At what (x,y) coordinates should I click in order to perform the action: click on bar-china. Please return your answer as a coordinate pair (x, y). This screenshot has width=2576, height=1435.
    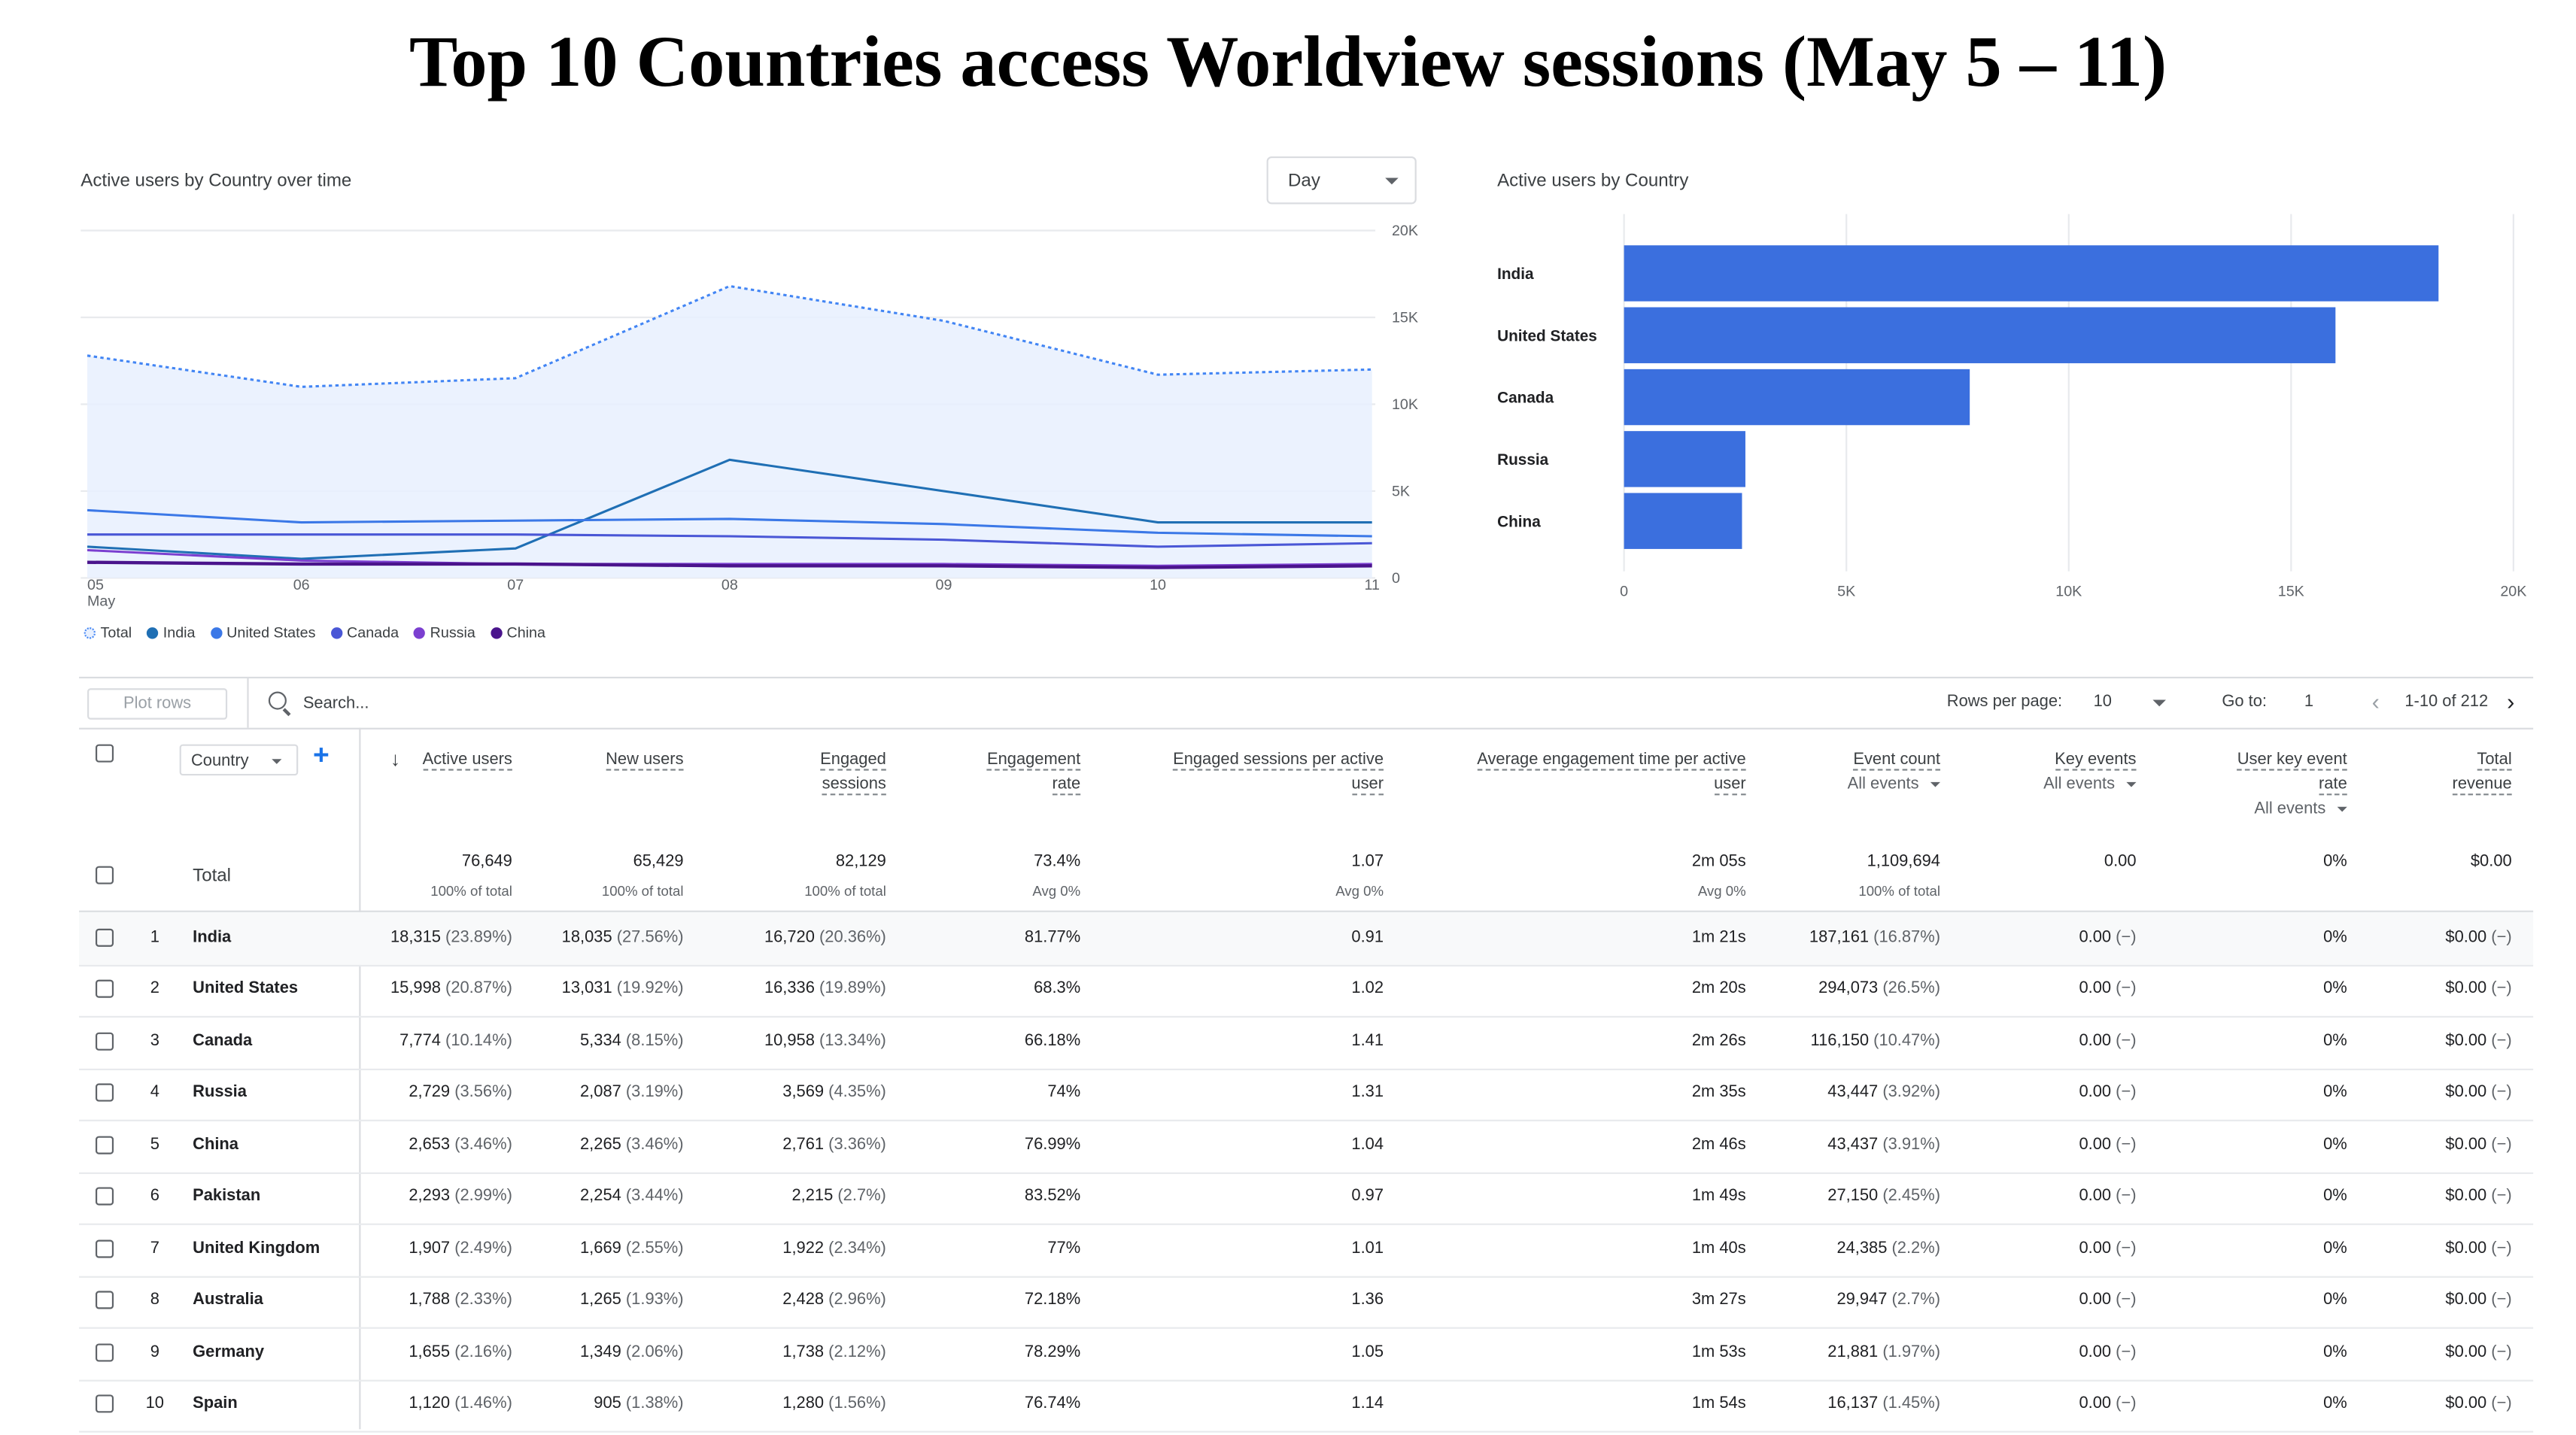
    Looking at the image, I should click on (1683, 521).